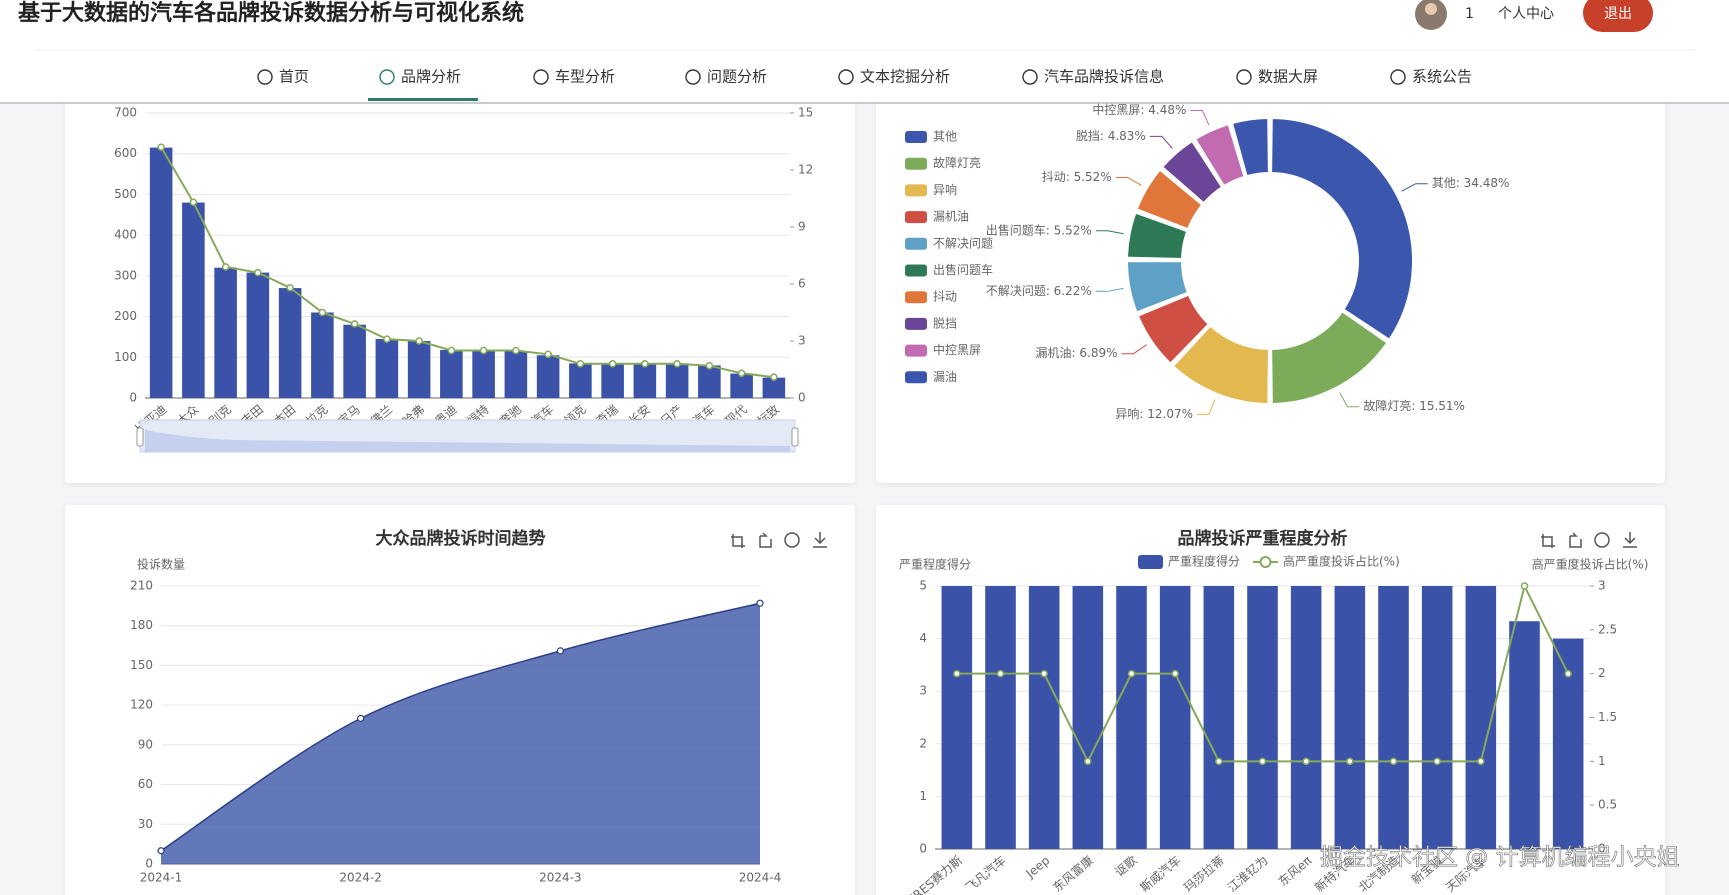 The image size is (1729, 895). I want to click on legend-label: 中控黑屏, so click(957, 349).